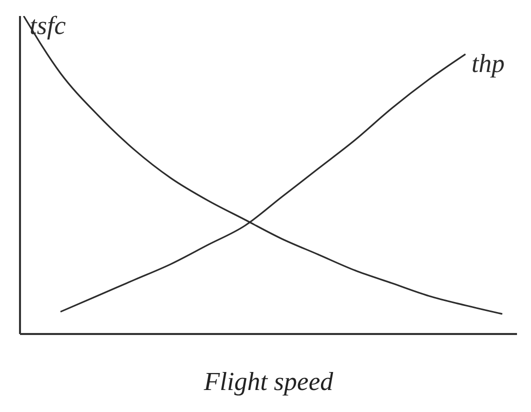 The height and width of the screenshot is (412, 531). Describe the element at coordinates (488, 63) in the screenshot. I see `series-label: thp` at that location.